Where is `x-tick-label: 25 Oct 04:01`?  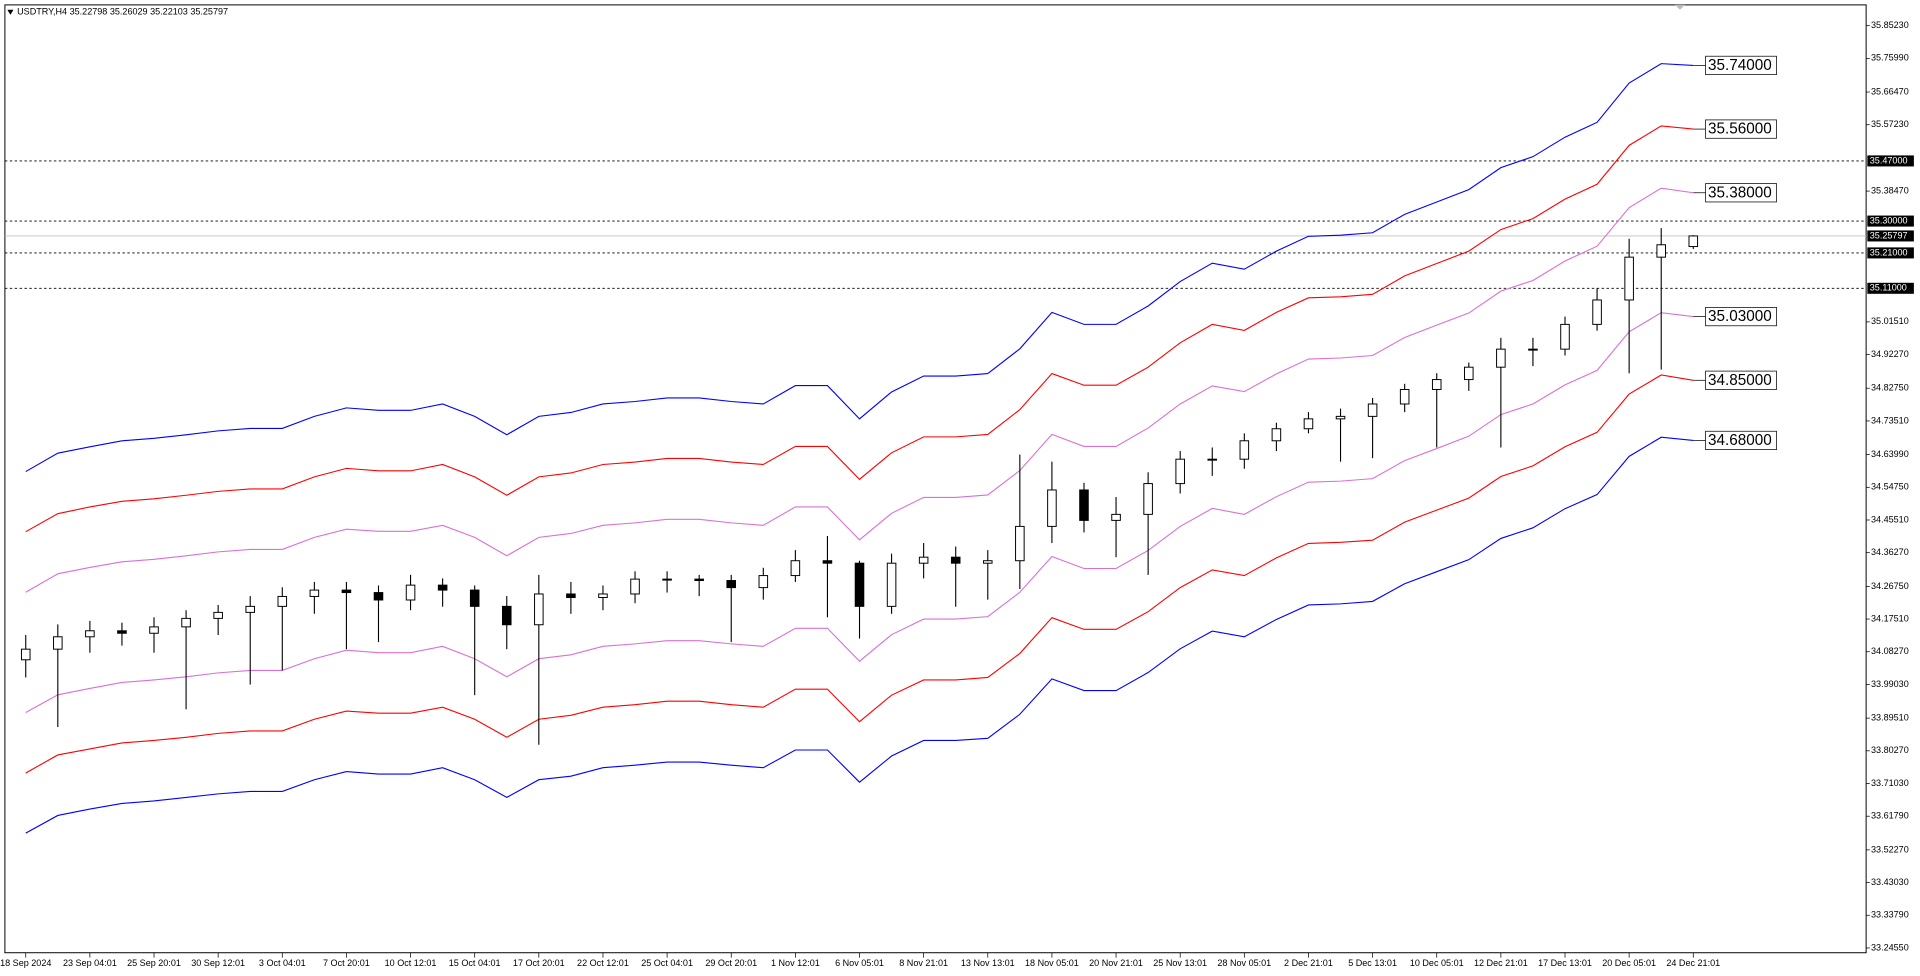 x-tick-label: 25 Oct 04:01 is located at coordinates (667, 963).